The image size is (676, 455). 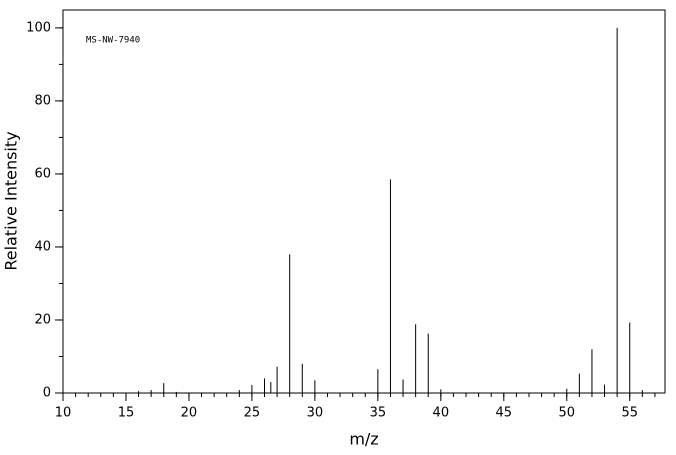 I want to click on x-axis-title: m/z, so click(x=363, y=439).